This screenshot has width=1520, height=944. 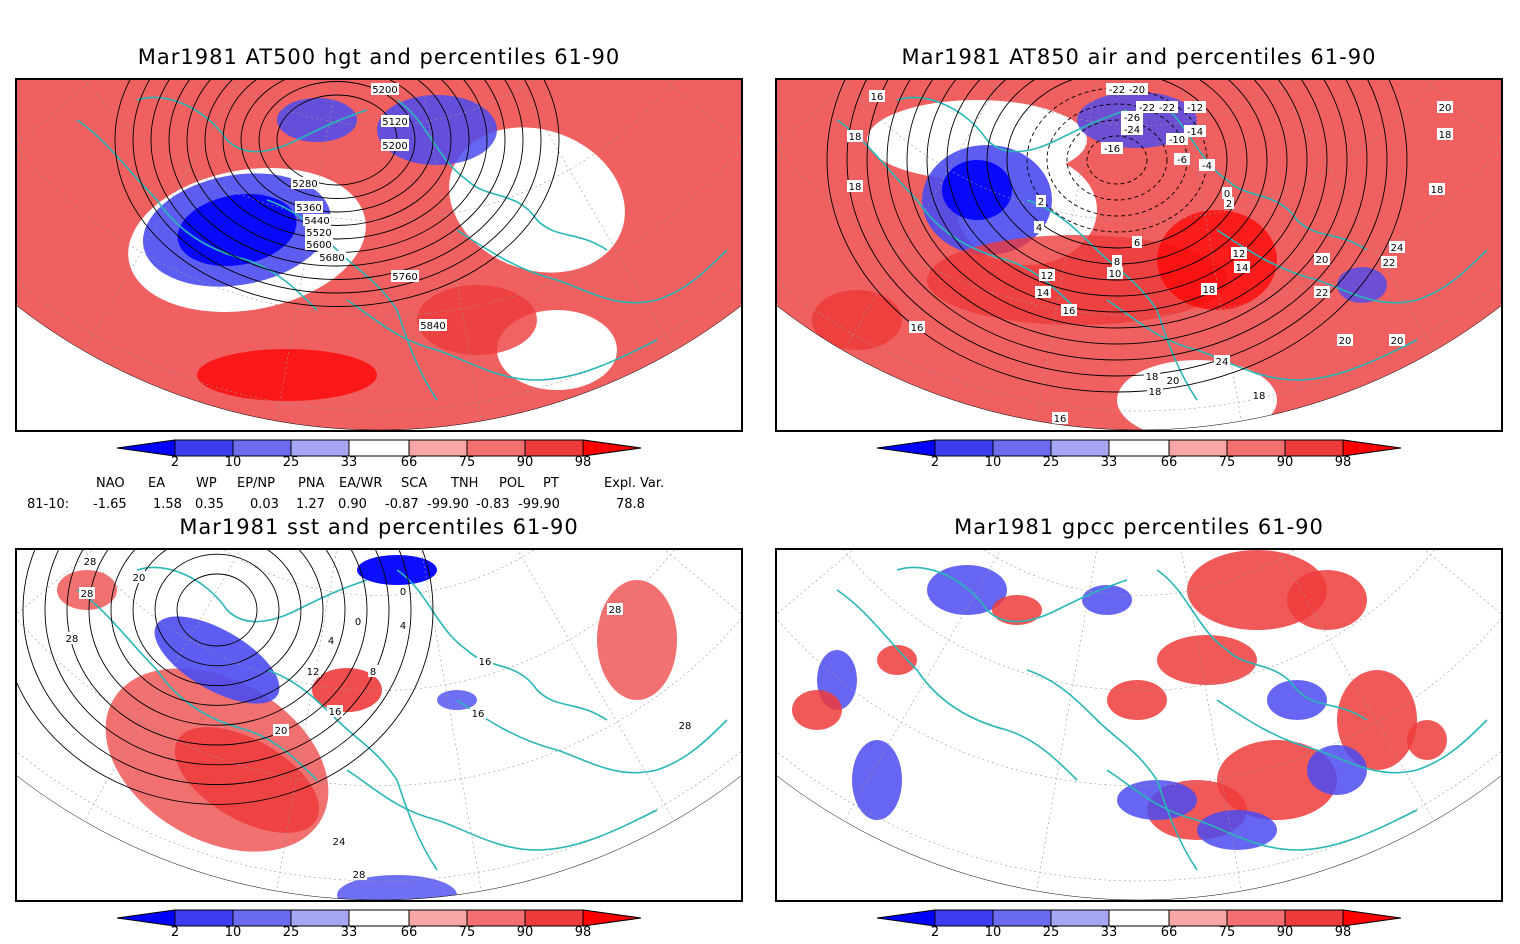 I want to click on contour-label: 5840, so click(x=432, y=326).